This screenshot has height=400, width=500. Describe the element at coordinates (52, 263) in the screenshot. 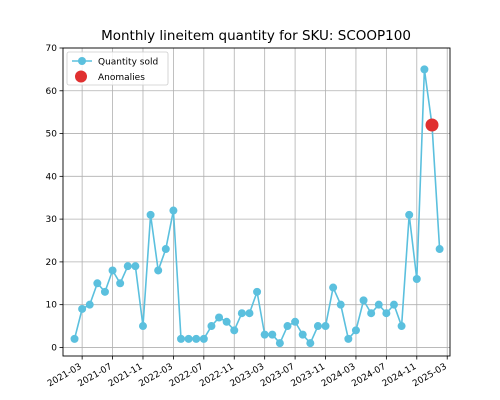

I see `y-tick-label: 20` at that location.